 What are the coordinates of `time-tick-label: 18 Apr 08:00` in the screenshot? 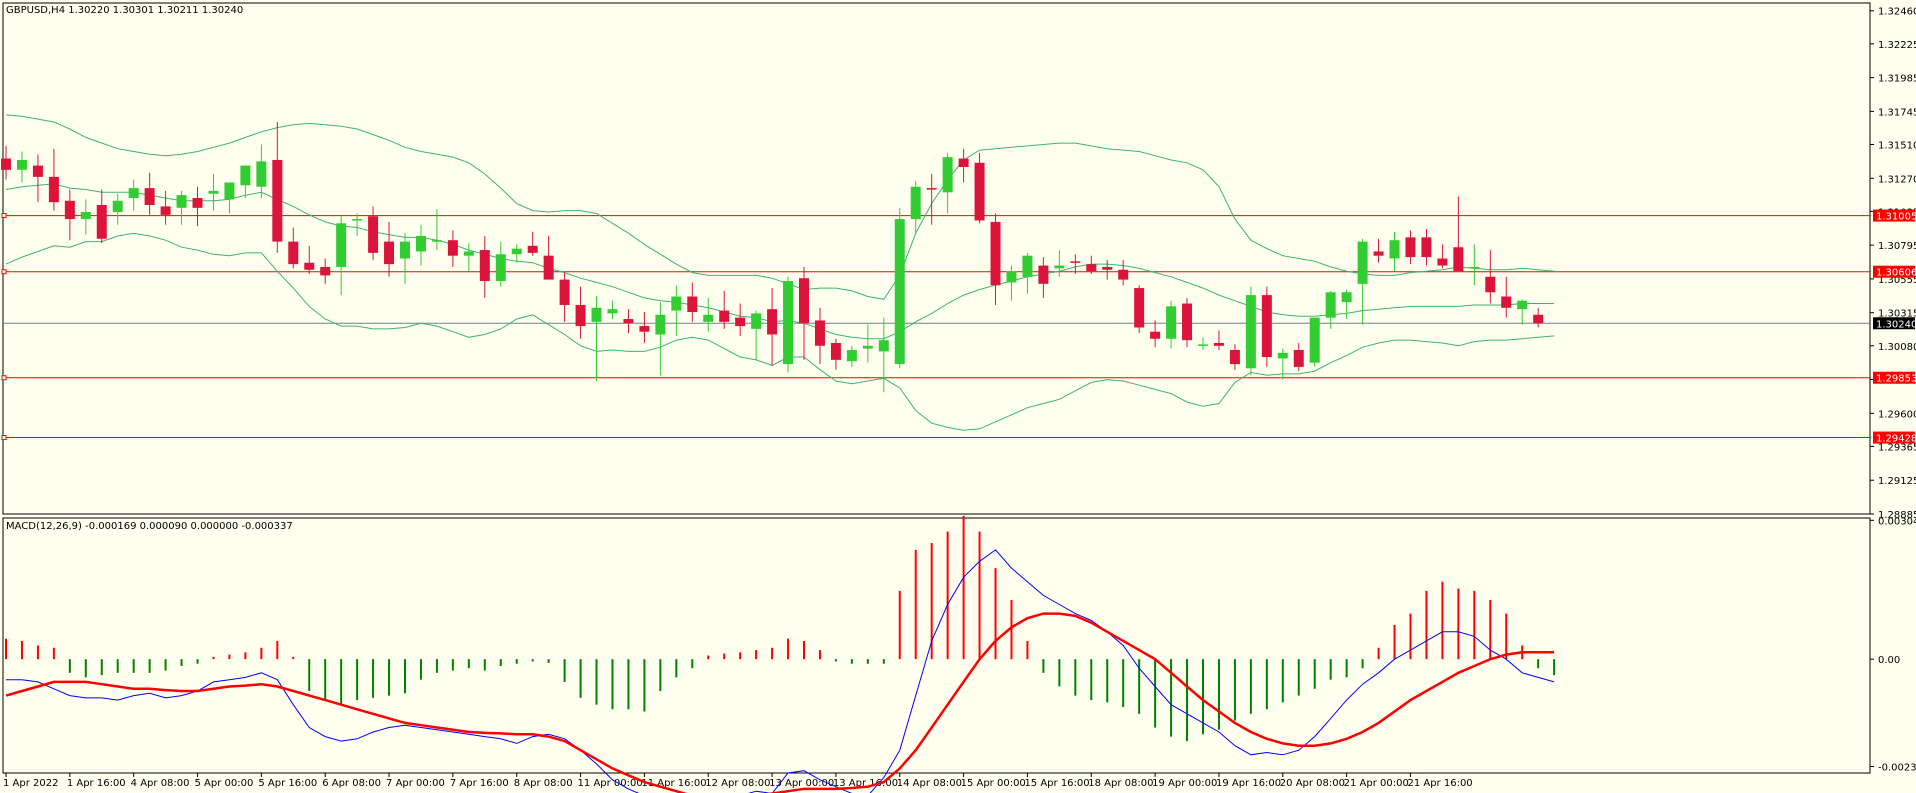 It's located at (1120, 783).